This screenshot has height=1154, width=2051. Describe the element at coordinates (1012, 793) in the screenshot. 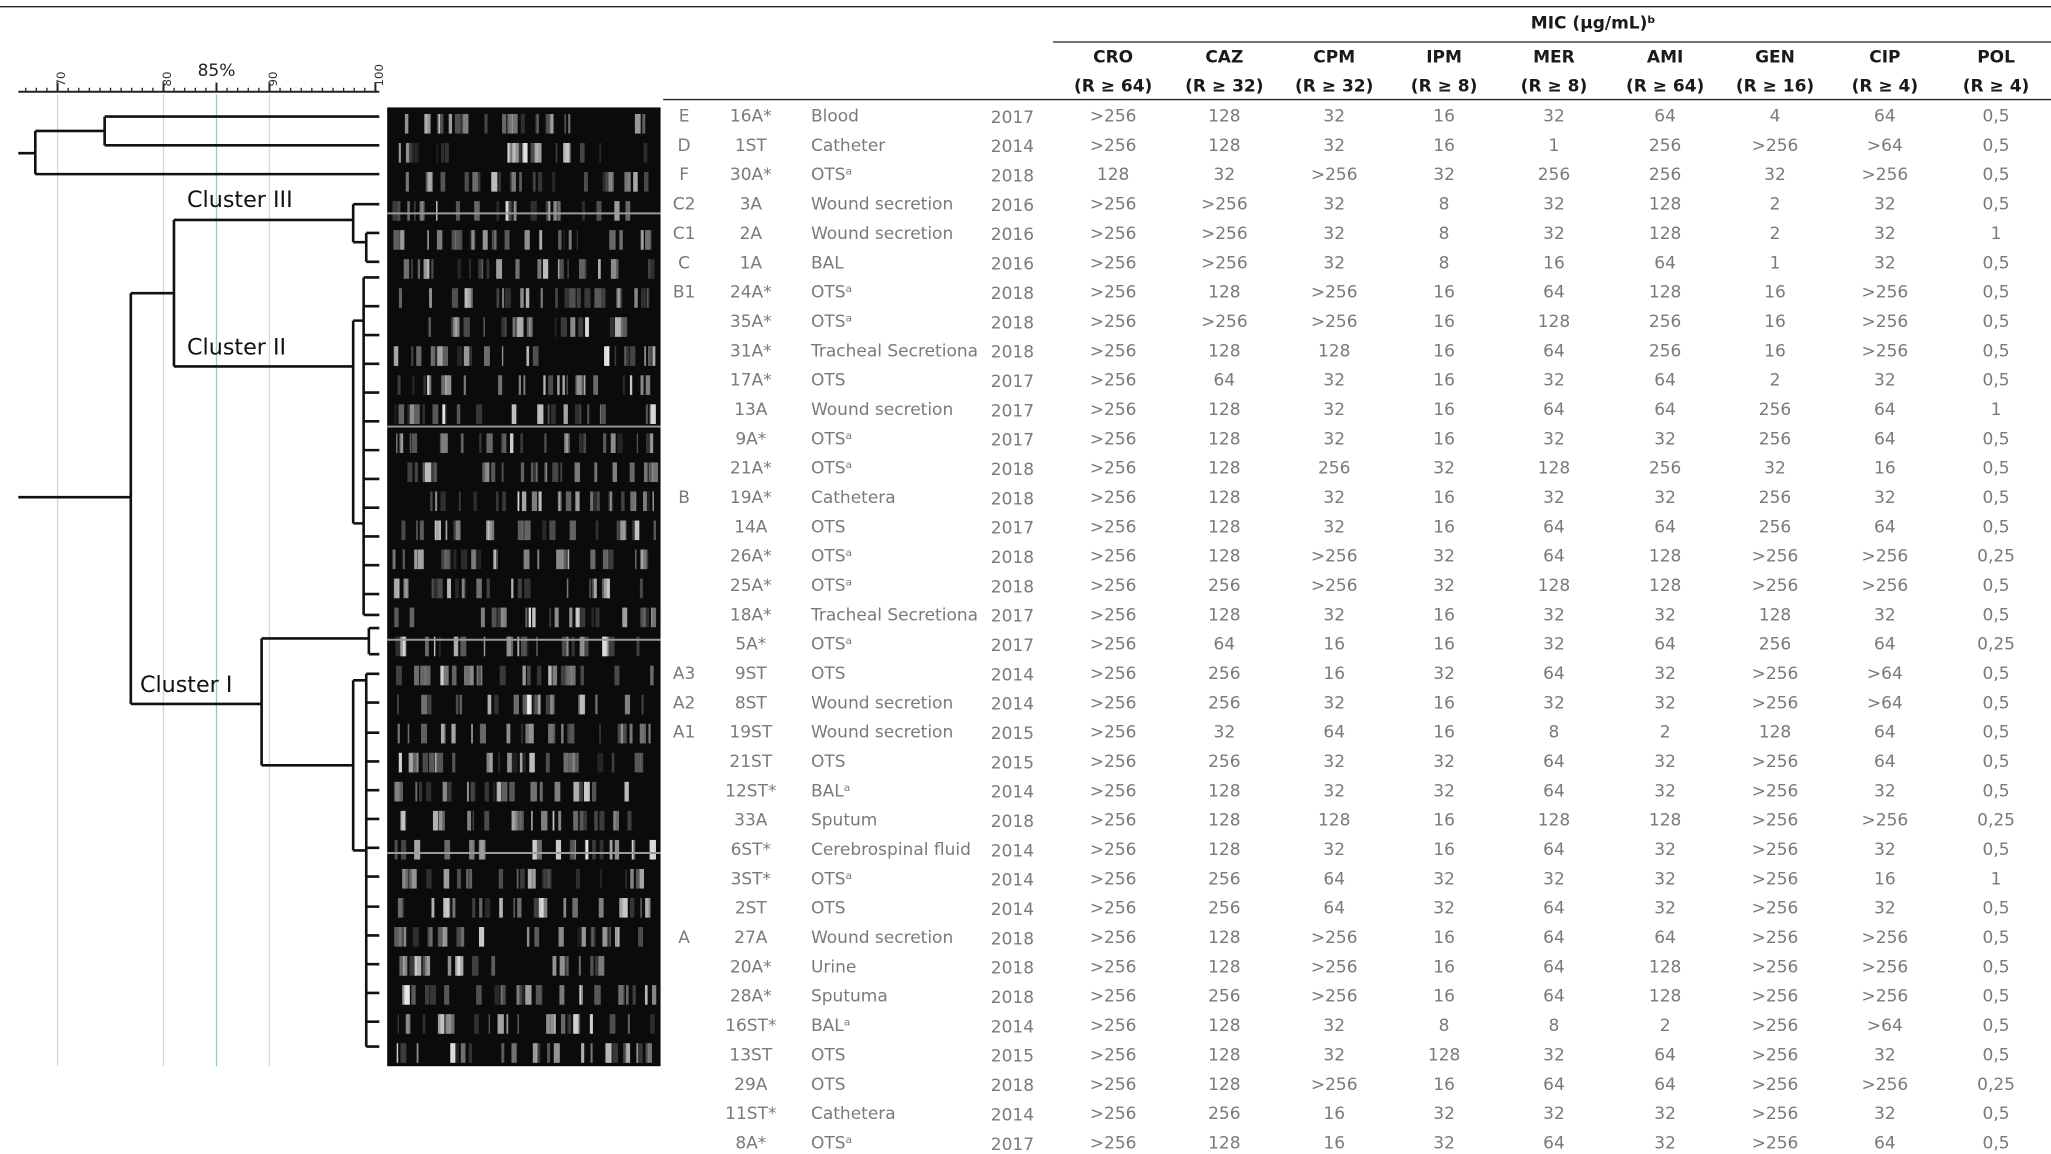

I see `year: 2014` at that location.